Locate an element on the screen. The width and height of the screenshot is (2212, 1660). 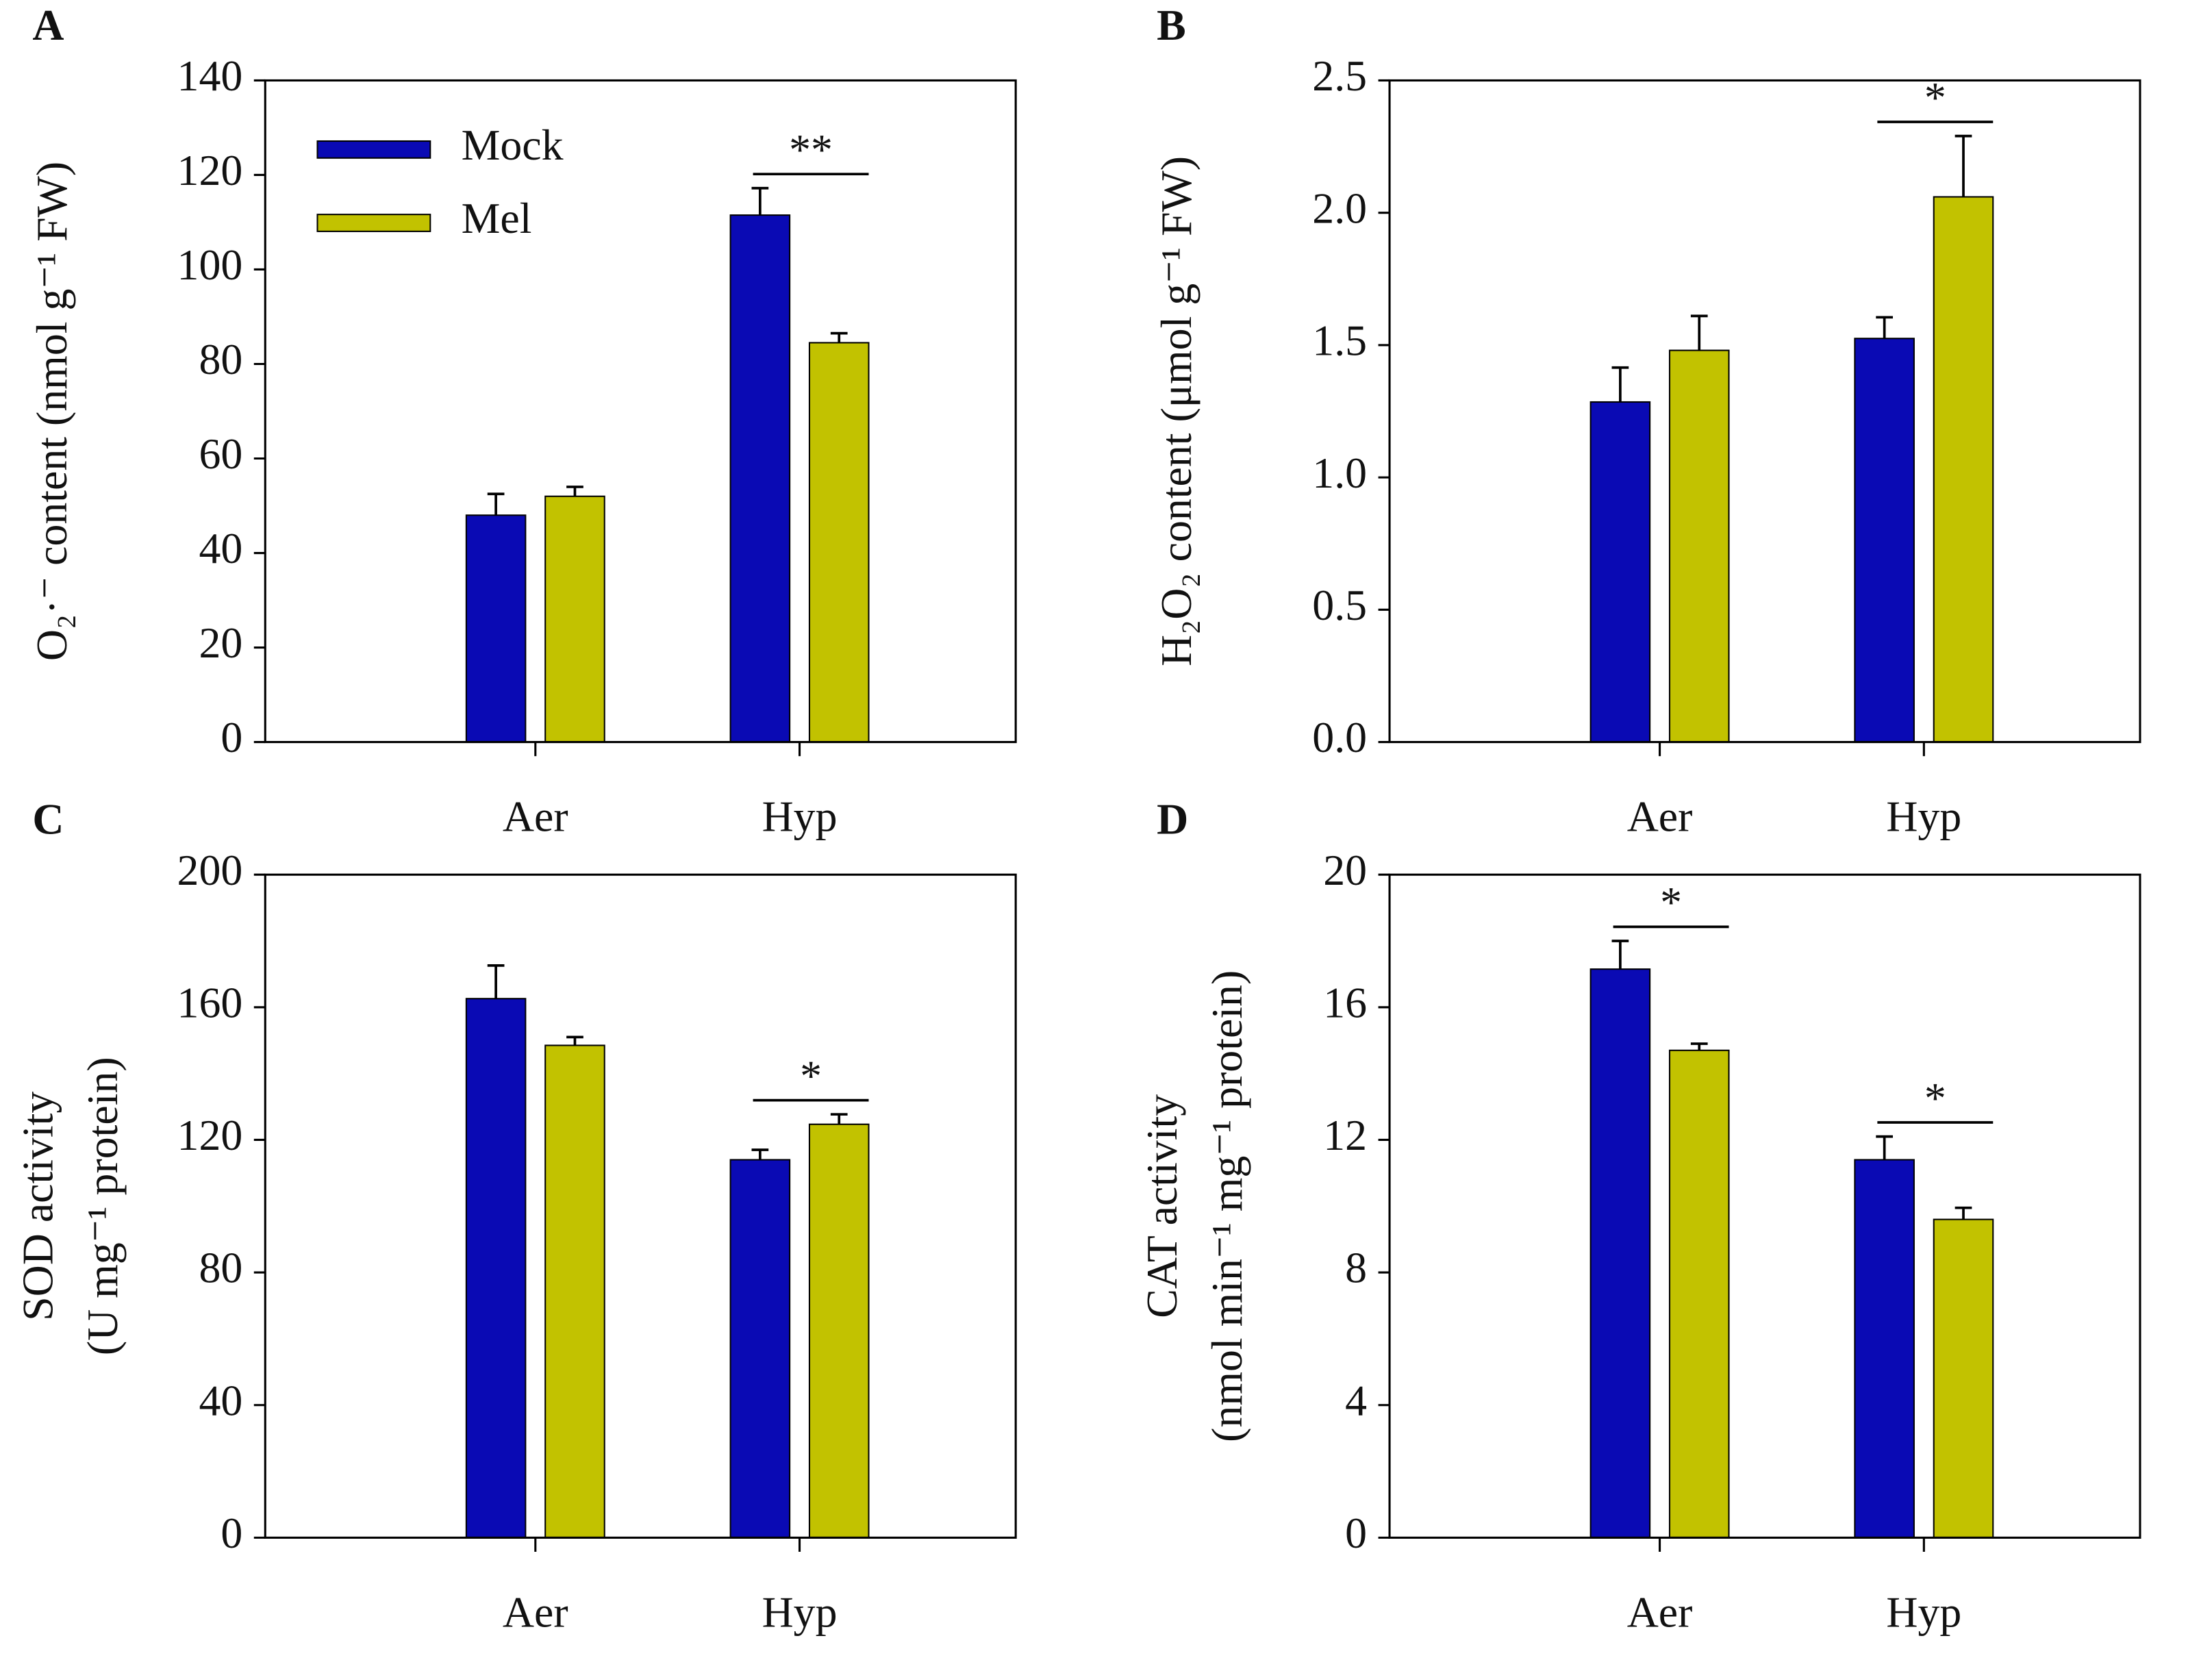
panel-label: B is located at coordinates (1171, 25).